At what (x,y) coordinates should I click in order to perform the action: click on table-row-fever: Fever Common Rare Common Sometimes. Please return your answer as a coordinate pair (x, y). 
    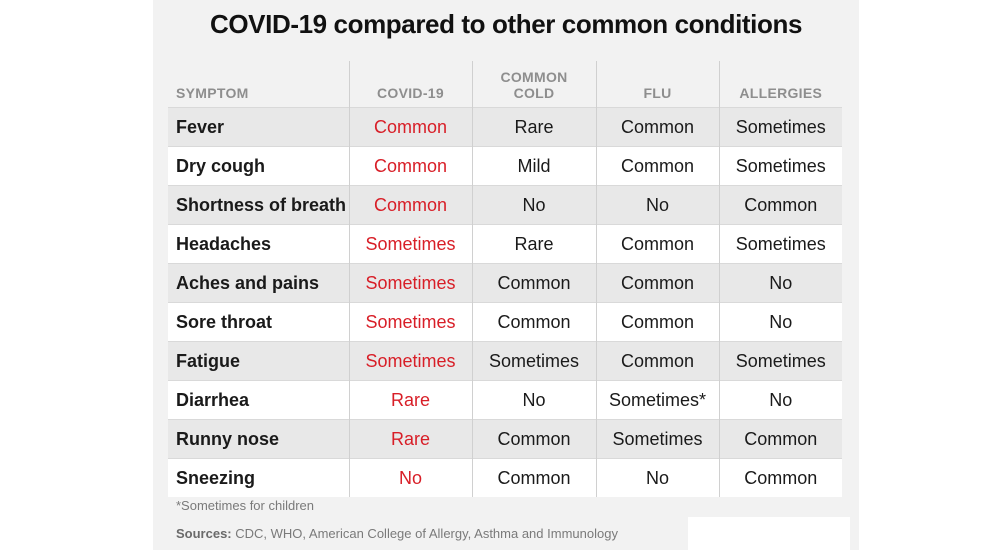
    Looking at the image, I should click on (505, 127).